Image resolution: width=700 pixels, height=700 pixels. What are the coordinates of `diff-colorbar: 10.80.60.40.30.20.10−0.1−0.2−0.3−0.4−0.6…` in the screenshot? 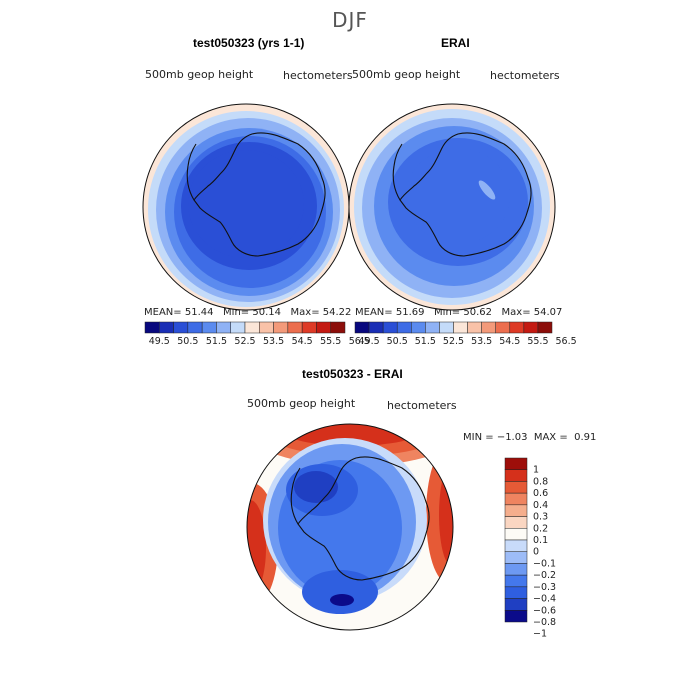 It's located at (530, 548).